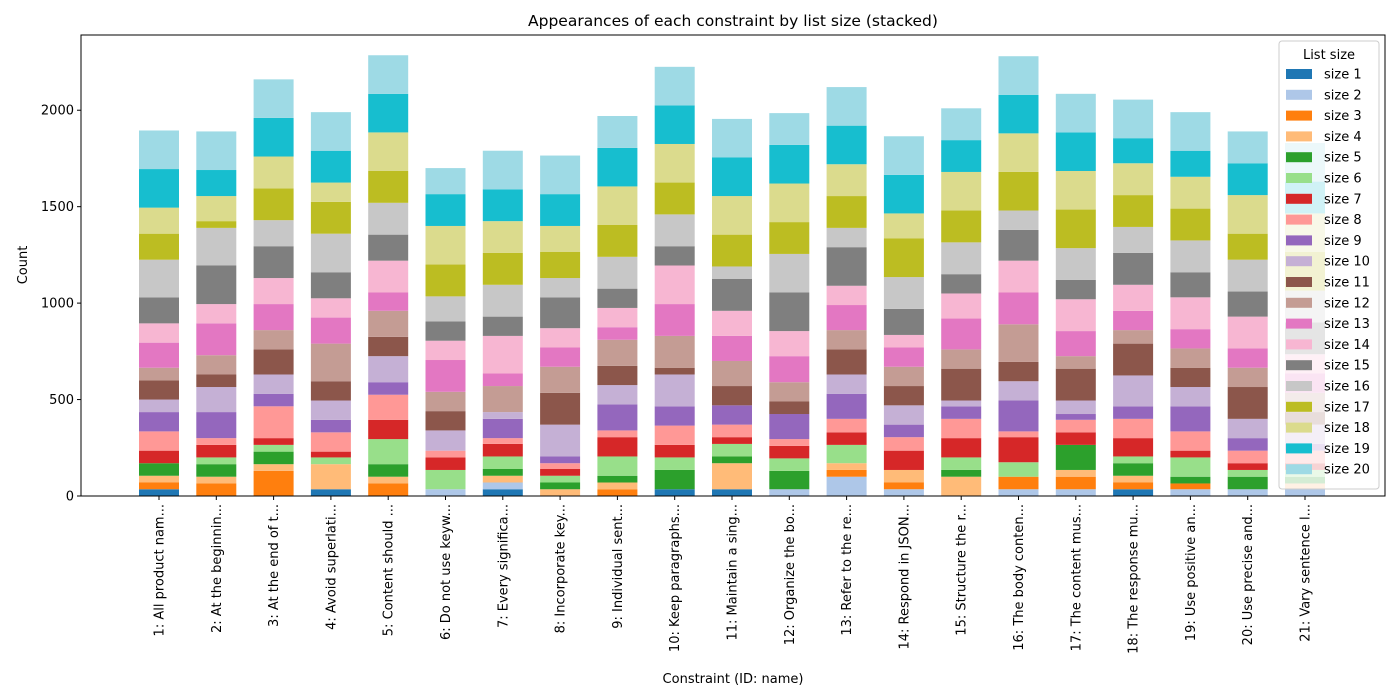  Describe the element at coordinates (732, 396) in the screenshot. I see `bar-segment-c11-s11` at that location.